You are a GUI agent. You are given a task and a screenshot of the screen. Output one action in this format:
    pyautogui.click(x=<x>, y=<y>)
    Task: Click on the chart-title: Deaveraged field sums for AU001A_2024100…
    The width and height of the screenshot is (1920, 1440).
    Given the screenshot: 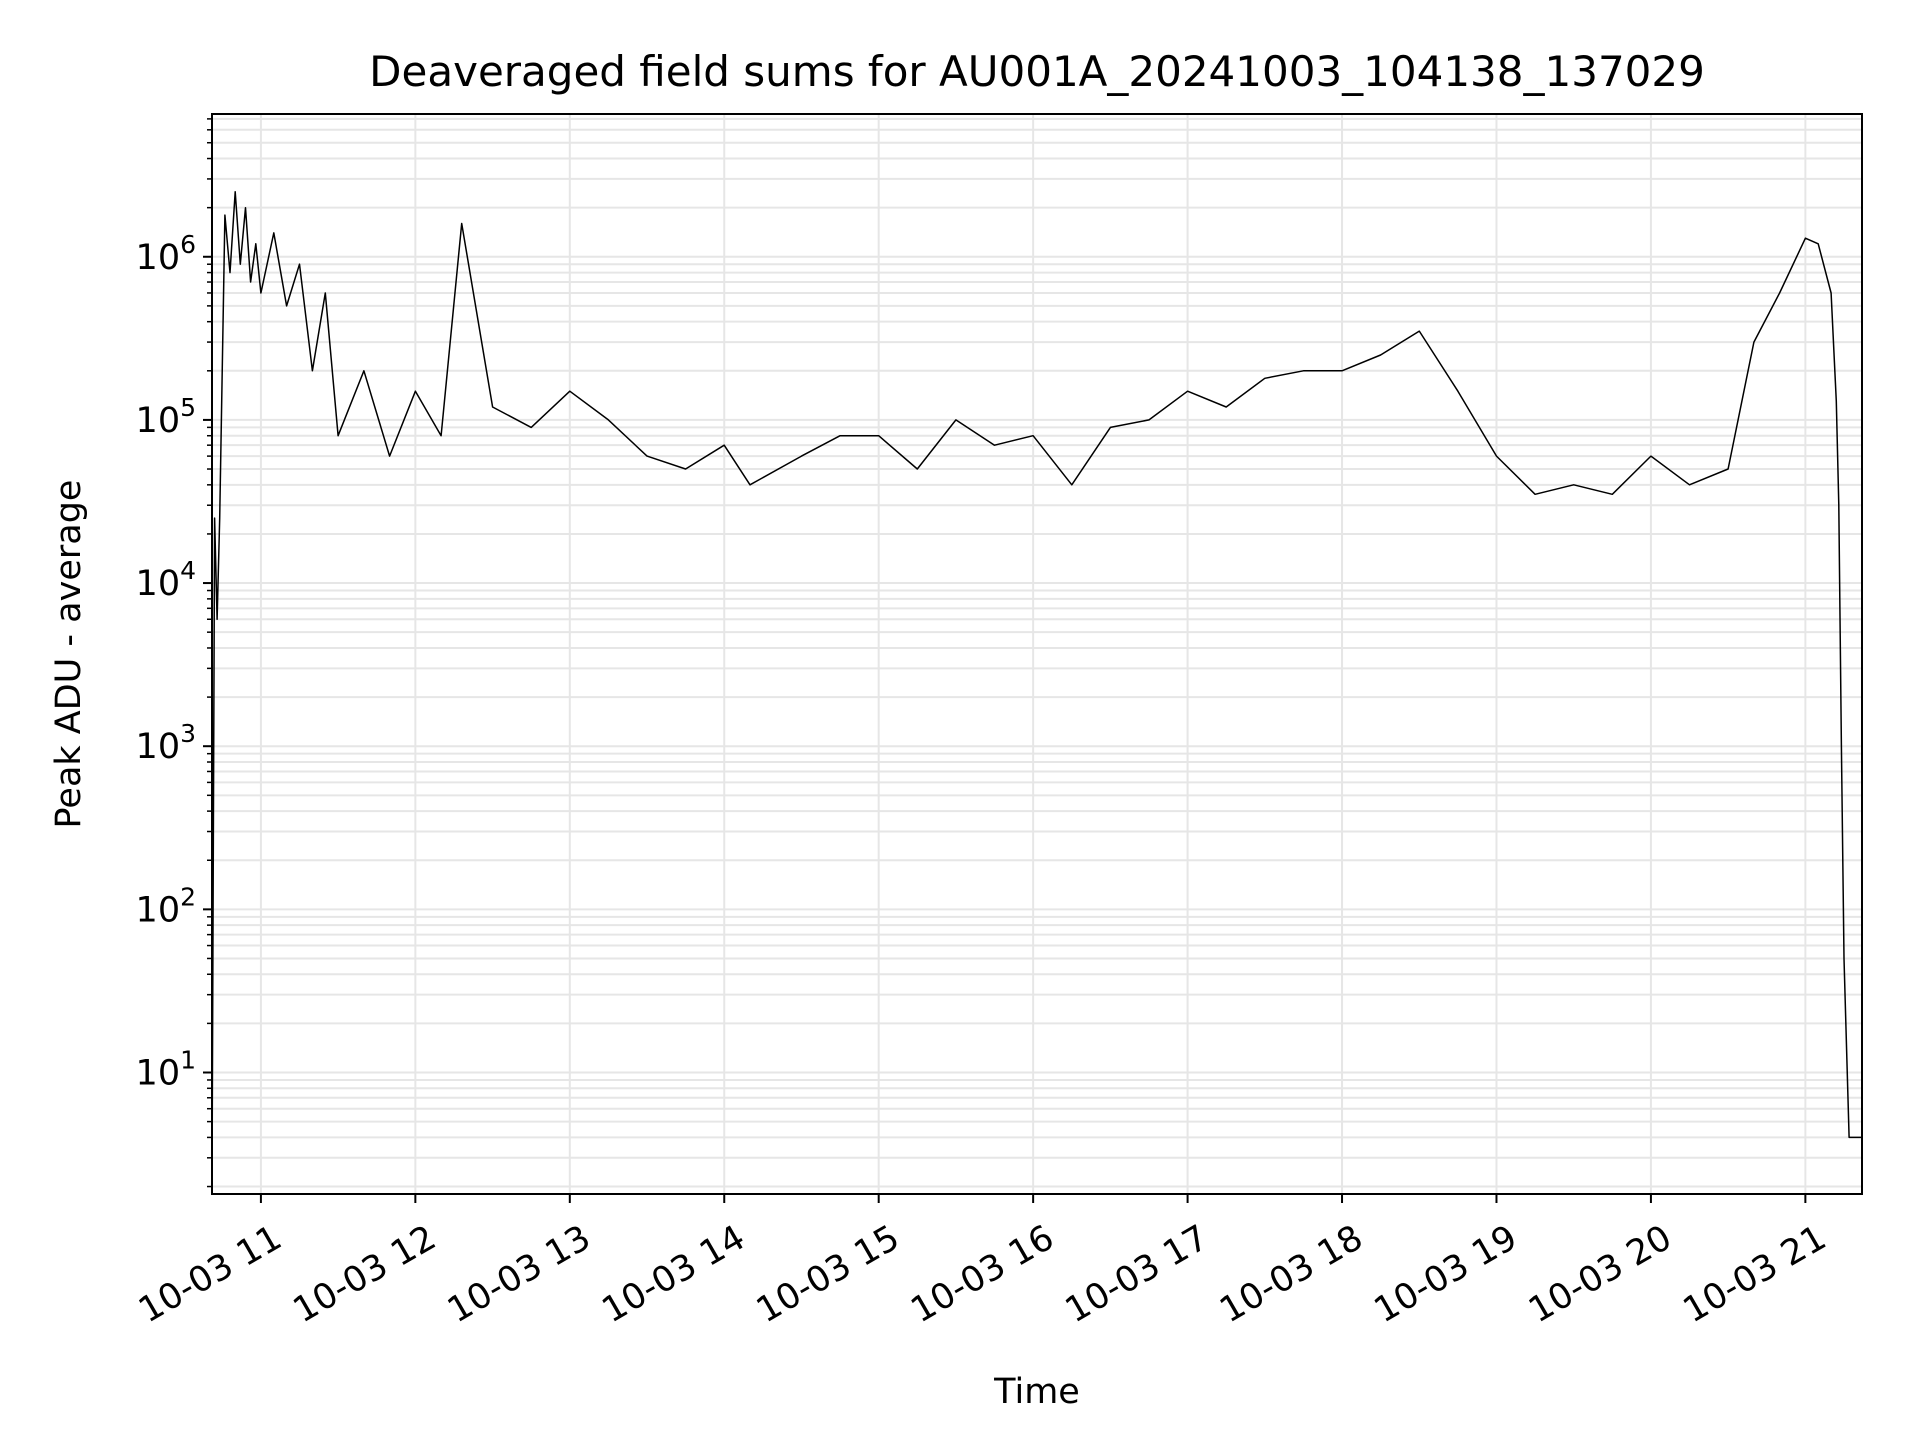 What is the action you would take?
    pyautogui.click(x=1037, y=71)
    